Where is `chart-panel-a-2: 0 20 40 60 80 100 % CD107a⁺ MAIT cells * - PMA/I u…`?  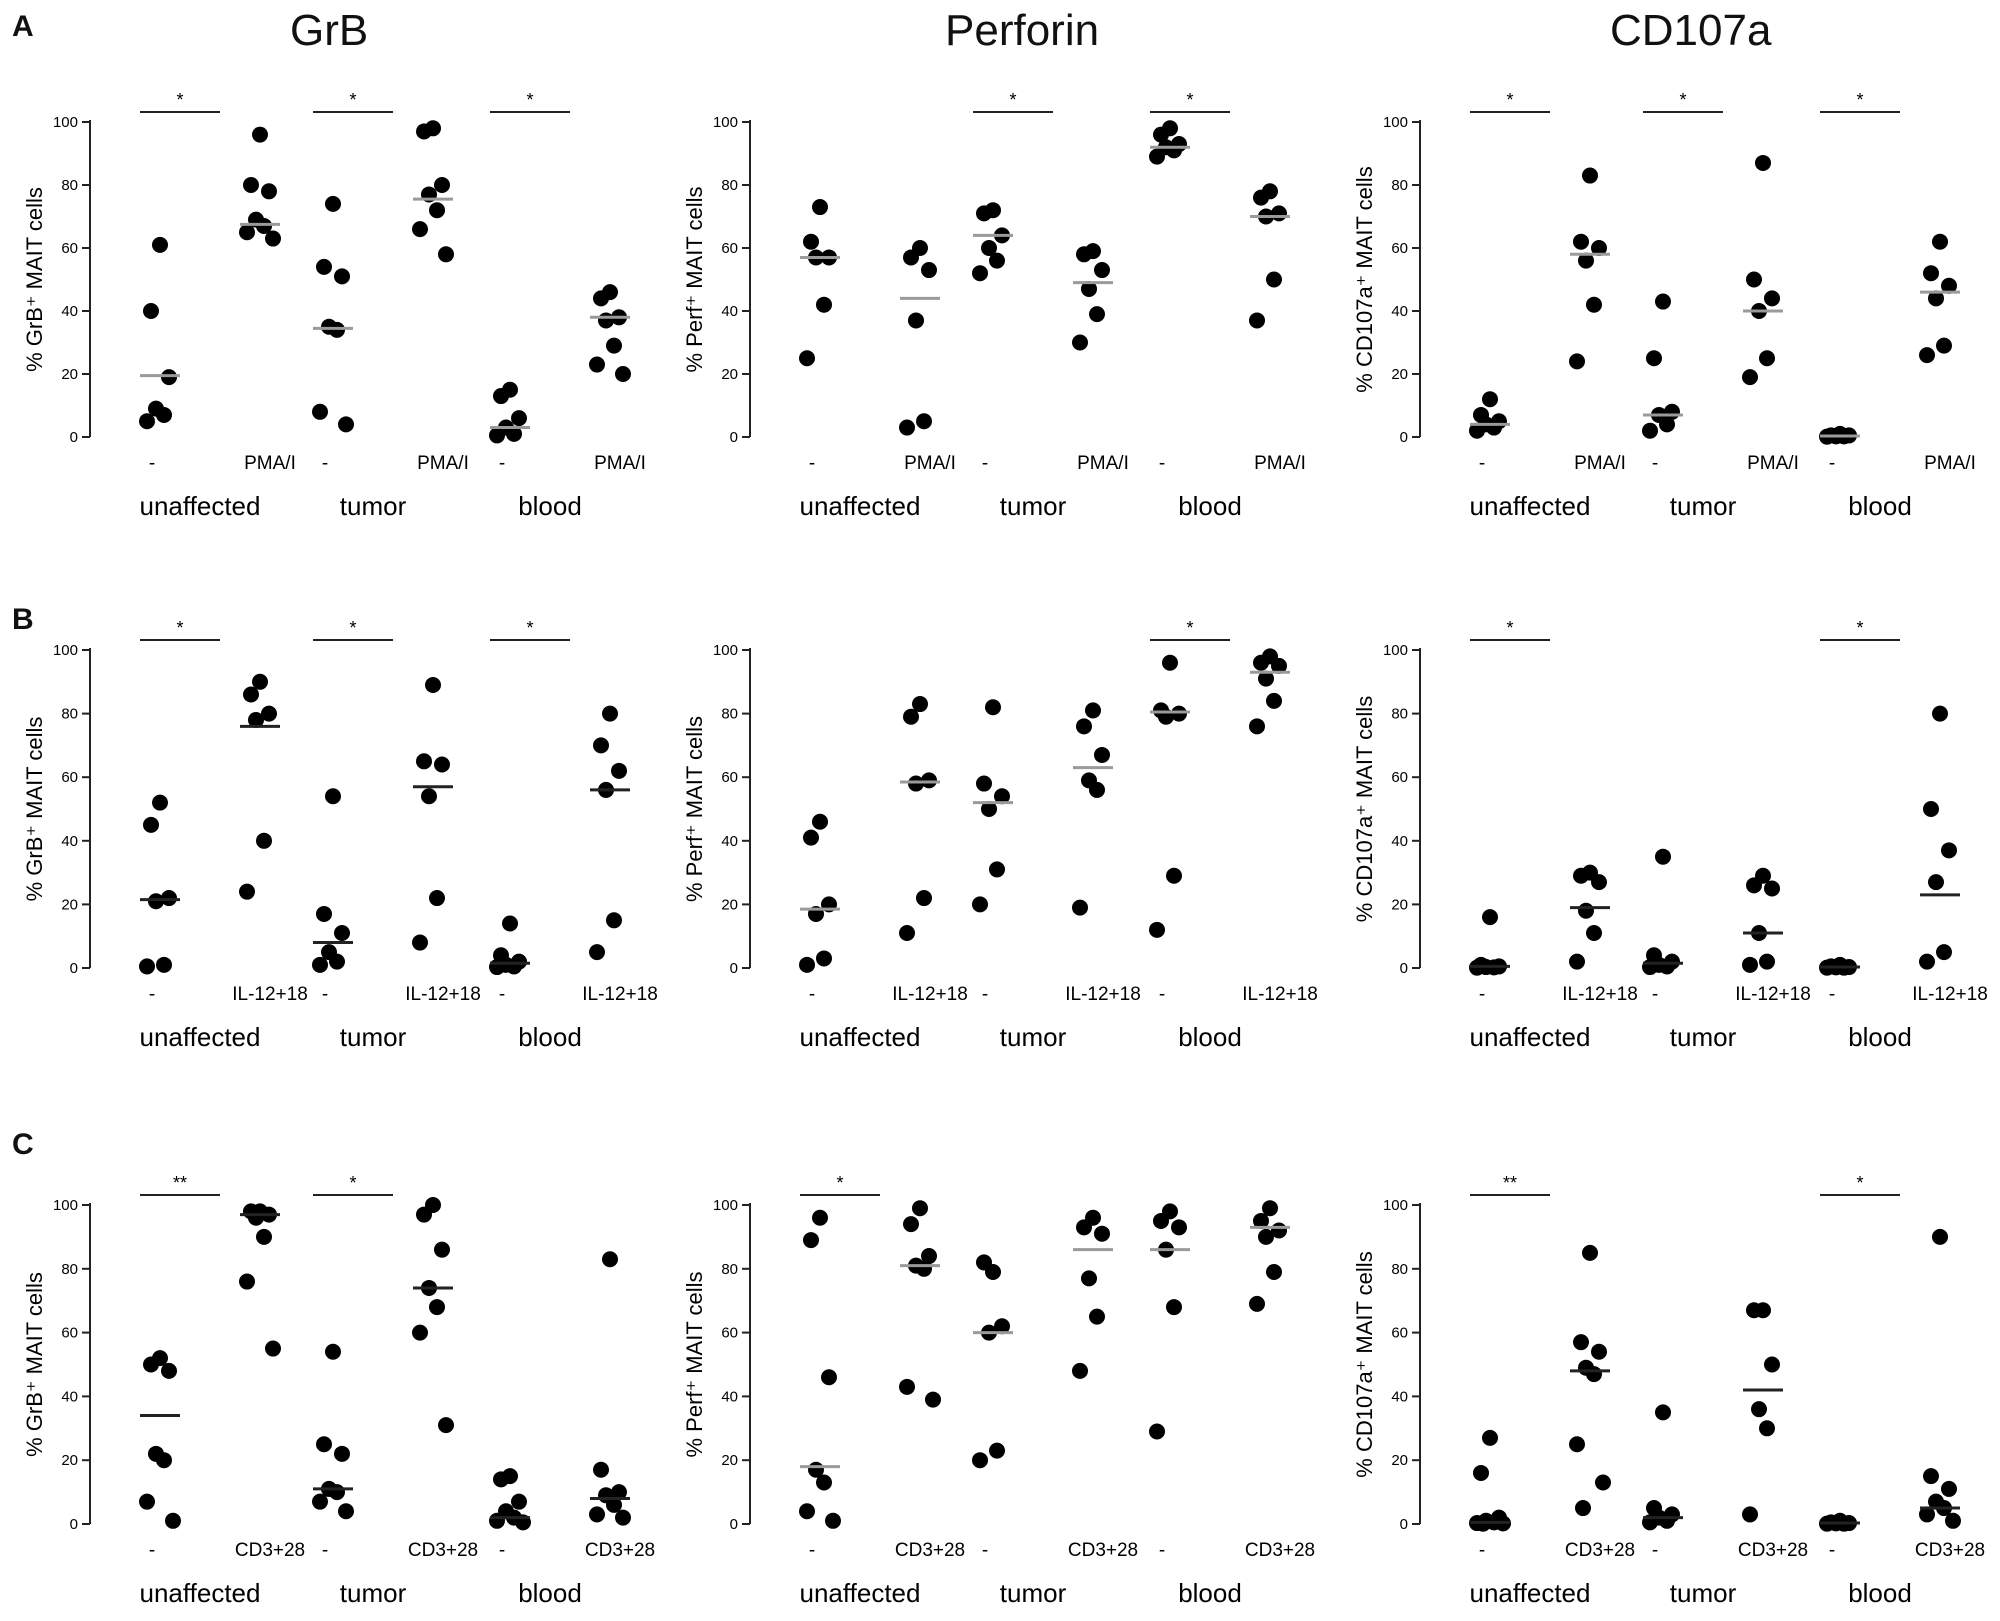 chart-panel-a-2: 0 20 40 60 80 100 % CD107a⁺ MAIT cells * - PMA/I u… is located at coordinates (1664, 305).